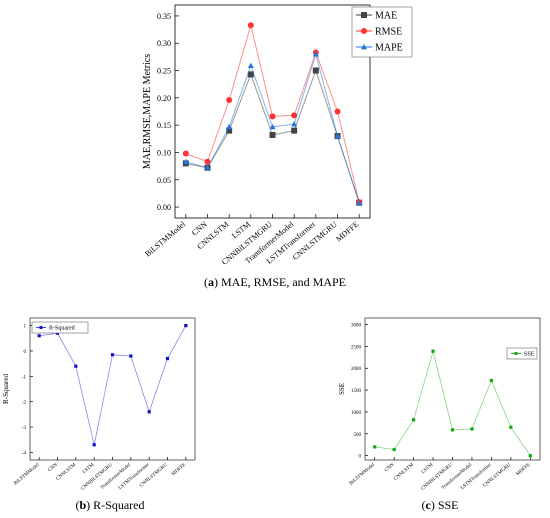  What do you see at coordinates (356, 391) in the screenshot?
I see `y-tick-label: 1500` at bounding box center [356, 391].